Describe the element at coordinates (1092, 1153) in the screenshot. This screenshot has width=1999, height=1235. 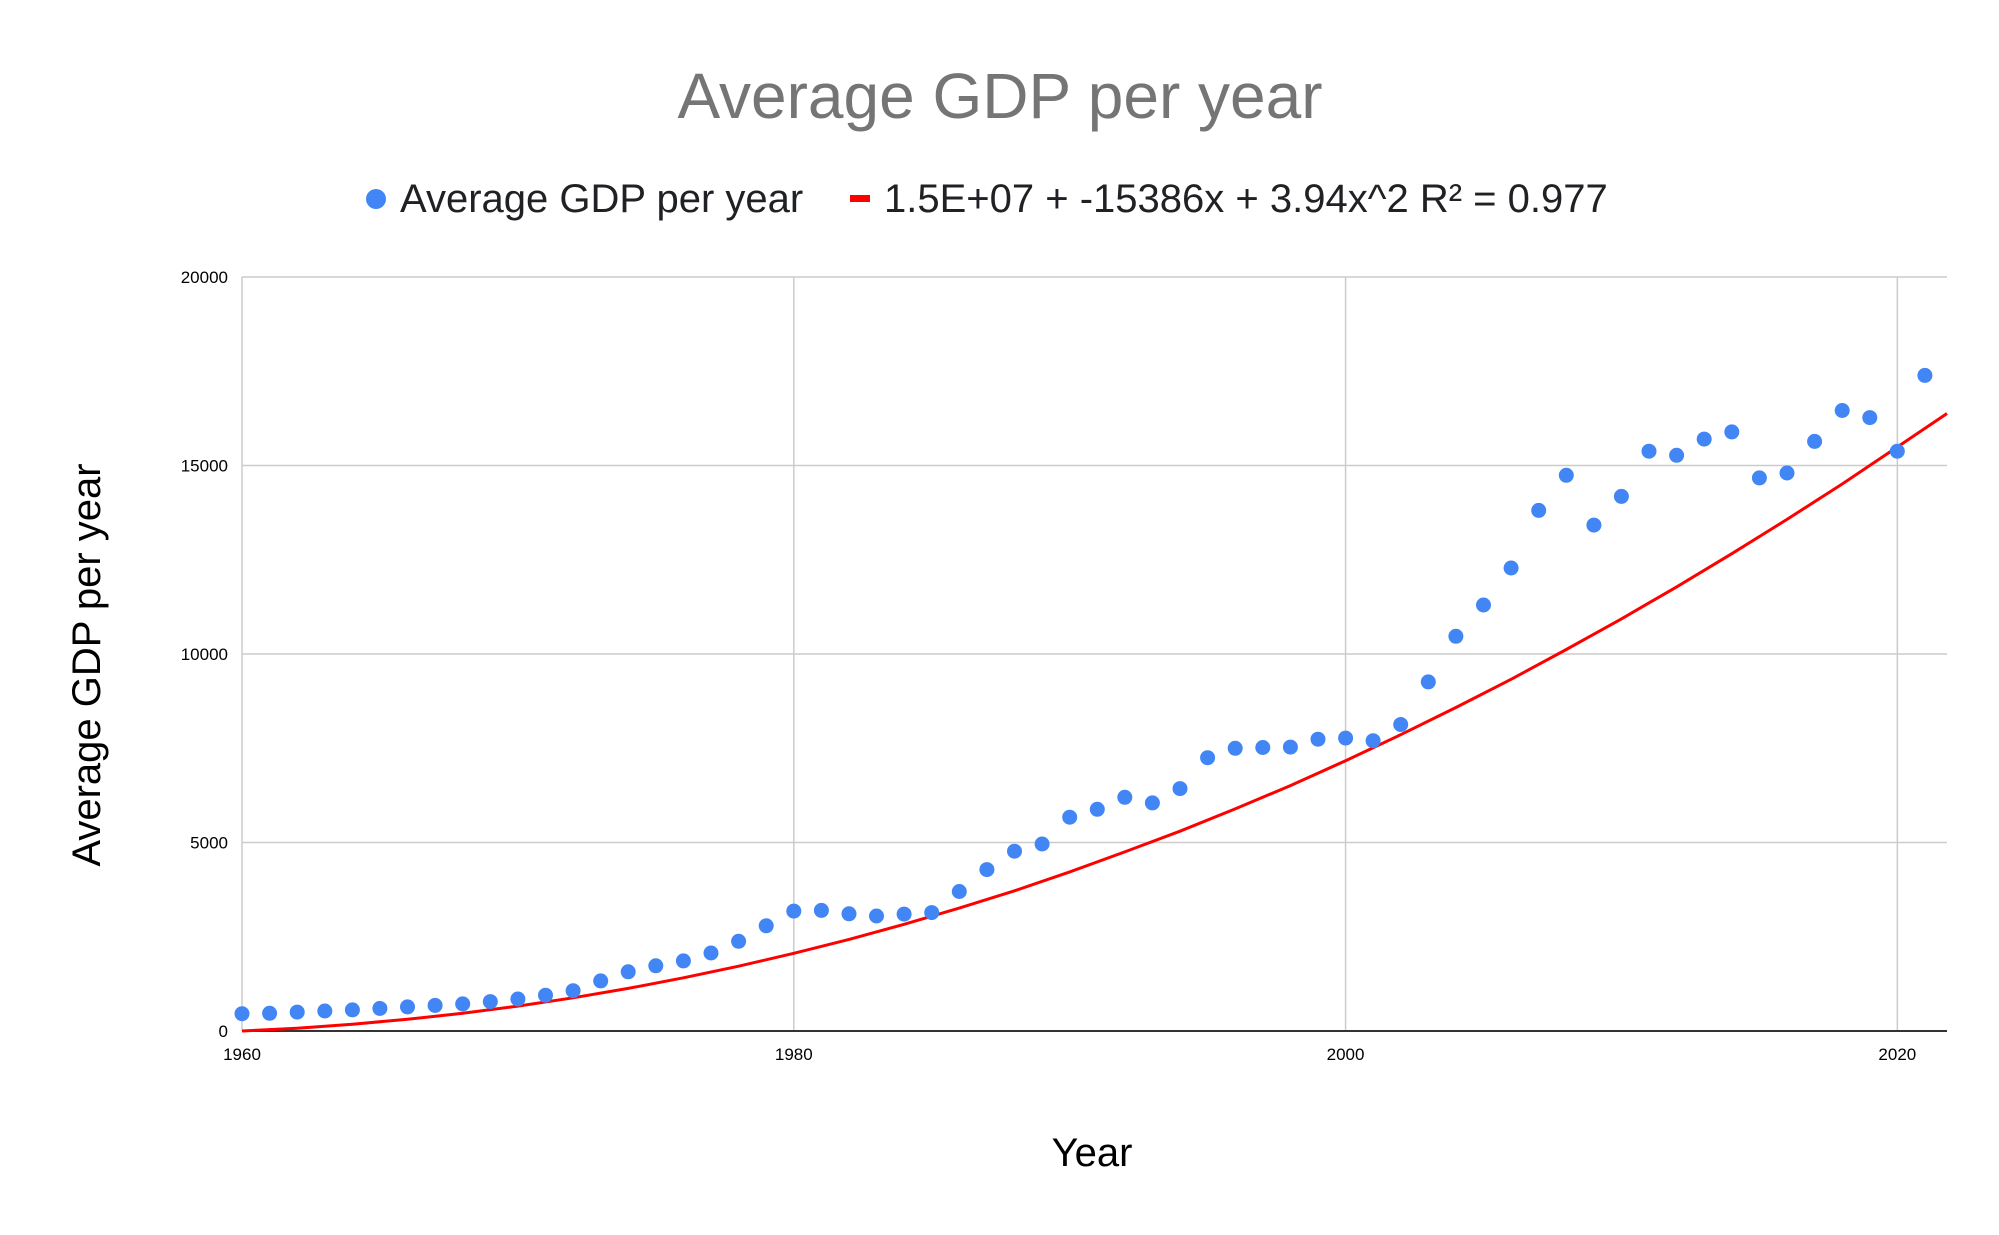
I see `x-axis-label: Year` at that location.